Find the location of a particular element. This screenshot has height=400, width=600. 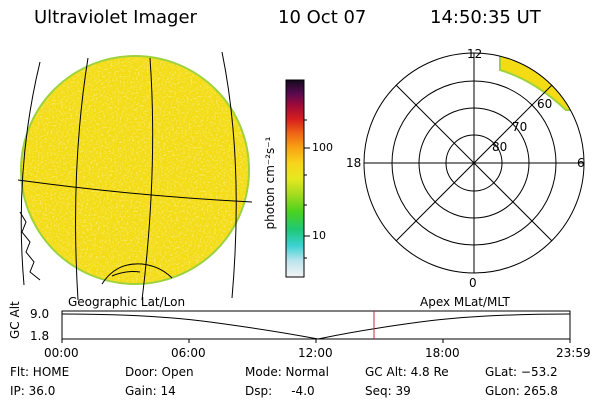

date-label: 10 Oct 07 is located at coordinates (322, 17).